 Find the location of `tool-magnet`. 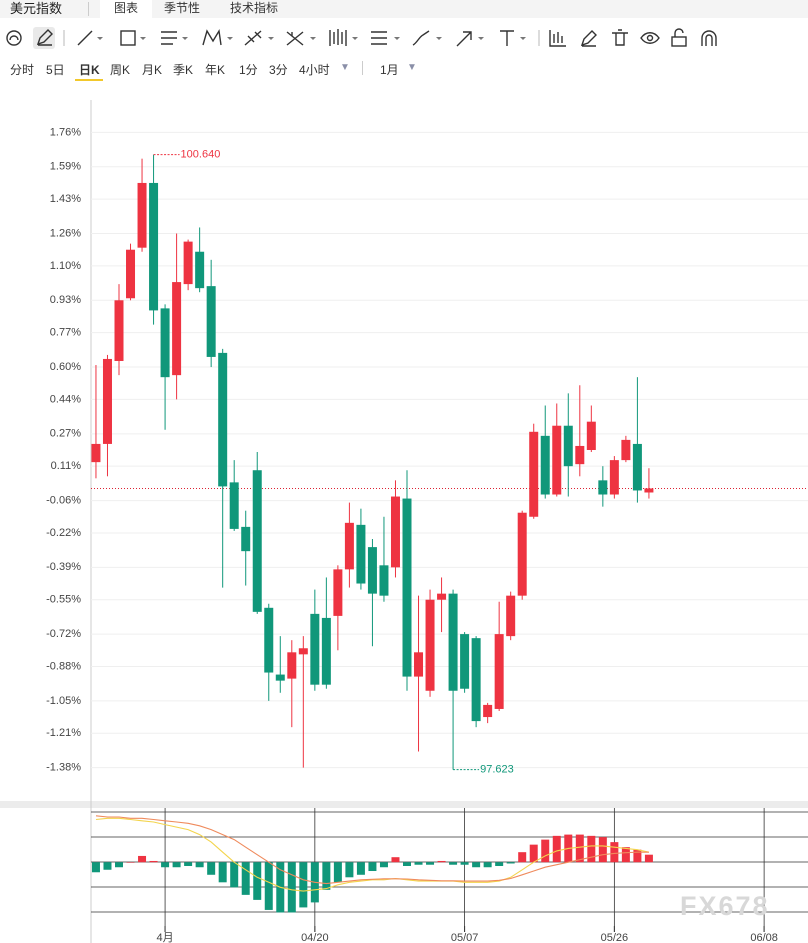

tool-magnet is located at coordinates (14, 38).